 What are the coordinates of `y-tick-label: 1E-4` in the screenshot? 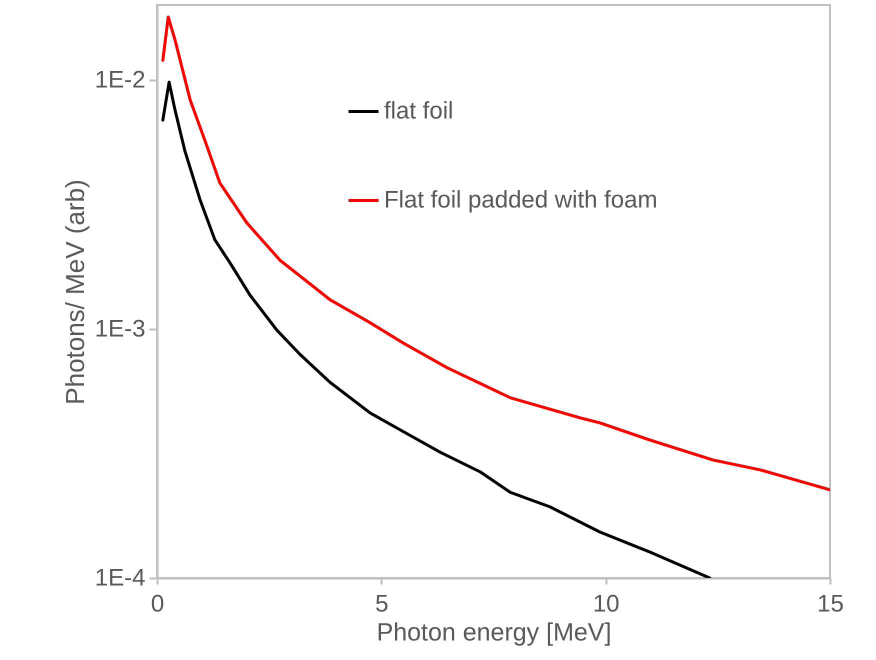 It's located at (120, 578).